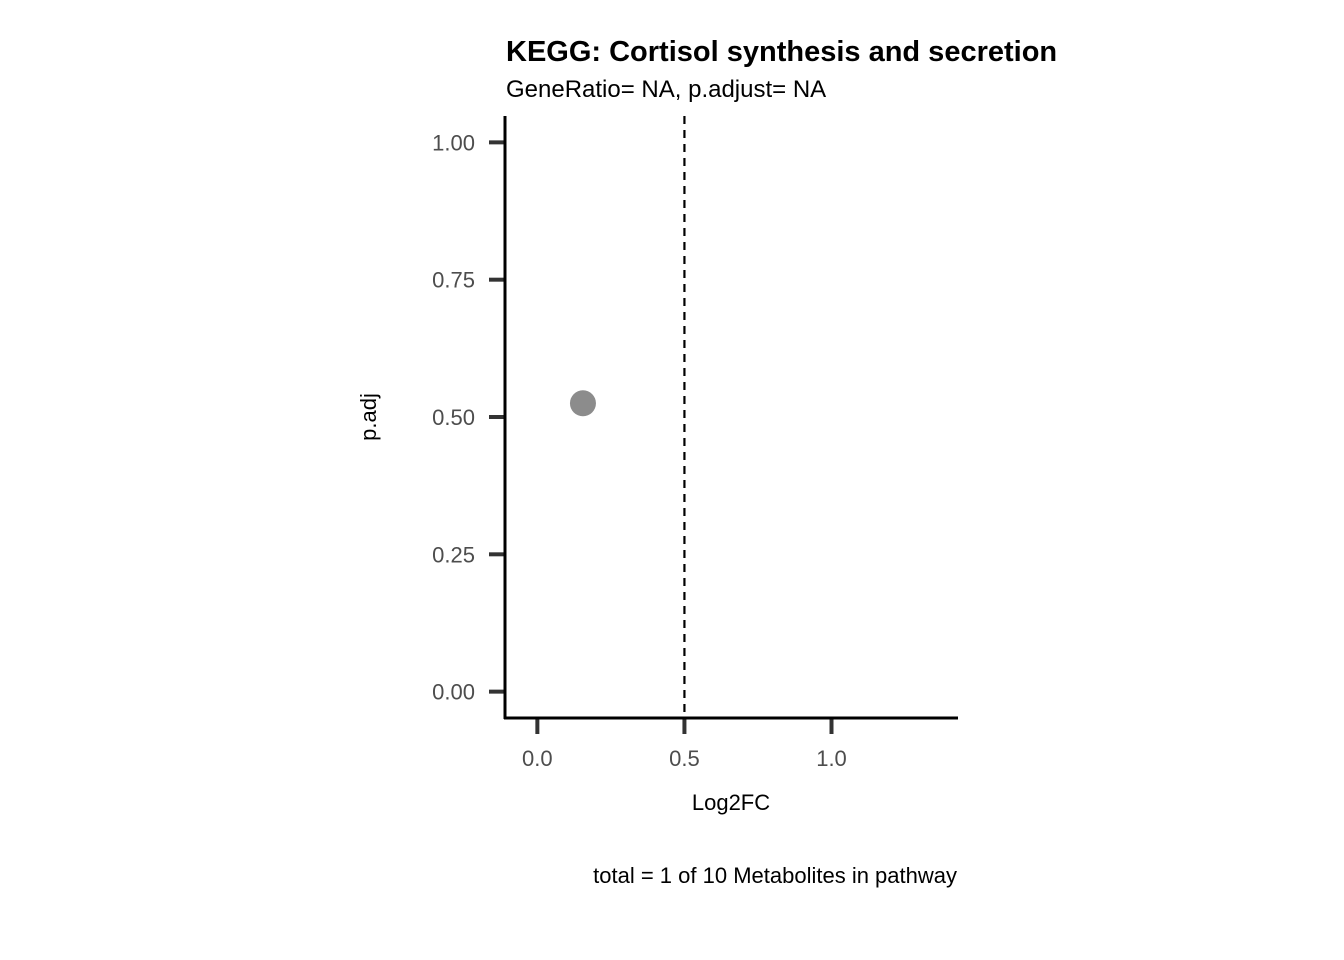 The width and height of the screenshot is (1344, 960). I want to click on x-axis-label: Log2FC, so click(731, 802).